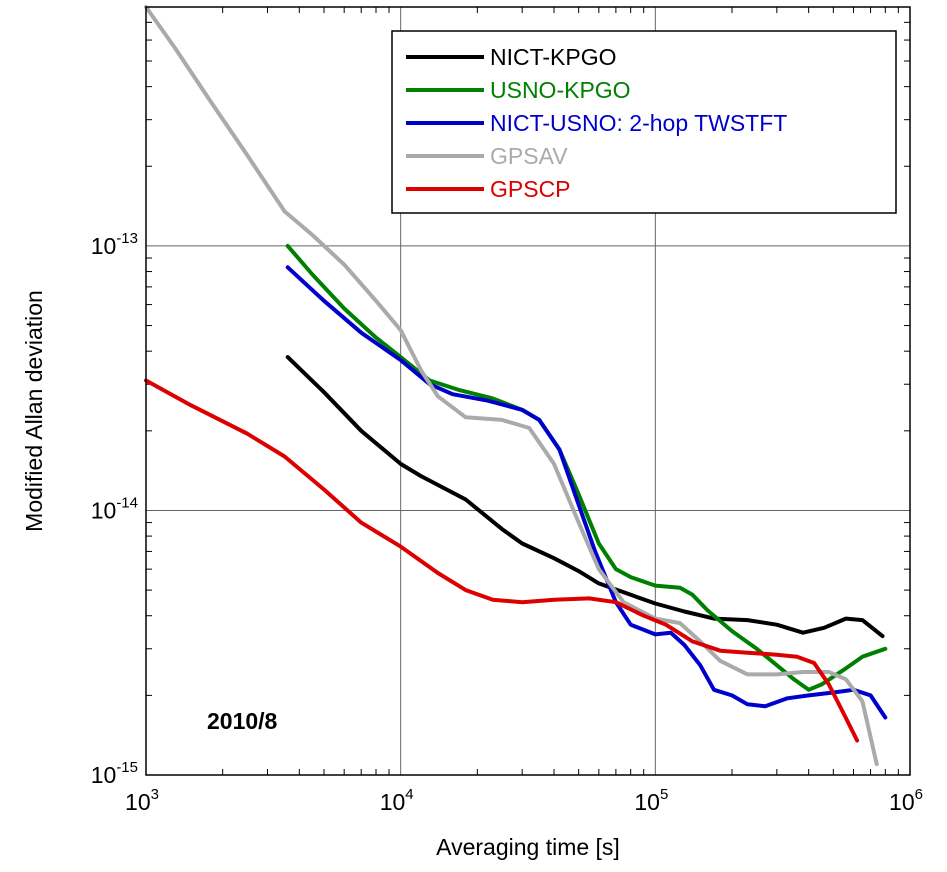  Describe the element at coordinates (242, 721) in the screenshot. I see `date-annotation: 2010/8` at that location.